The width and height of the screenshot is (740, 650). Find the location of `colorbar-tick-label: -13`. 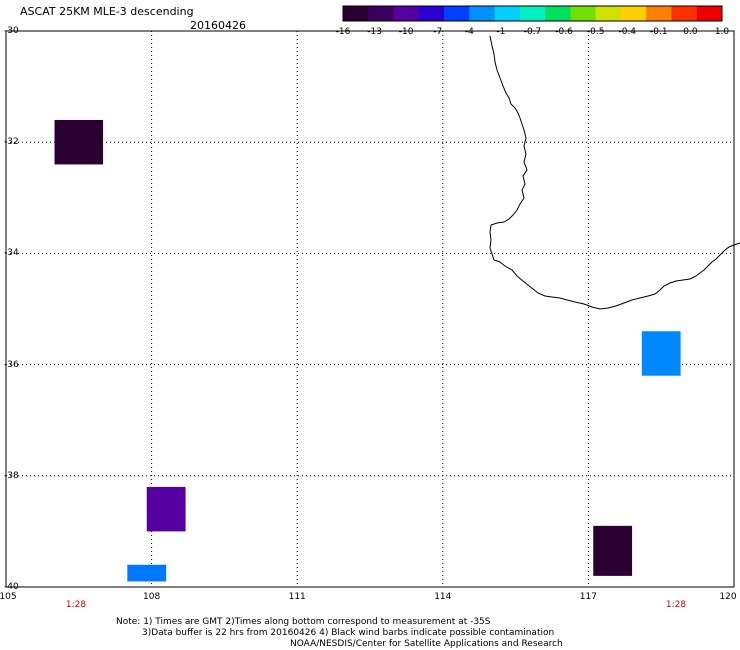

colorbar-tick-label: -13 is located at coordinates (374, 32).